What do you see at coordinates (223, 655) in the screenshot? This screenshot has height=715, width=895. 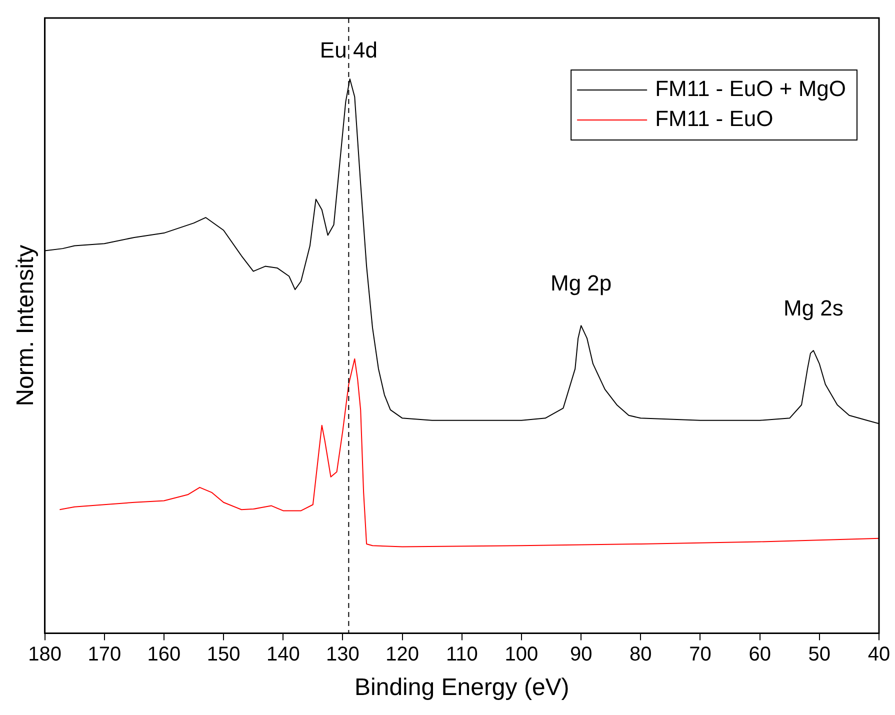 I see `x-tick-label: 150` at bounding box center [223, 655].